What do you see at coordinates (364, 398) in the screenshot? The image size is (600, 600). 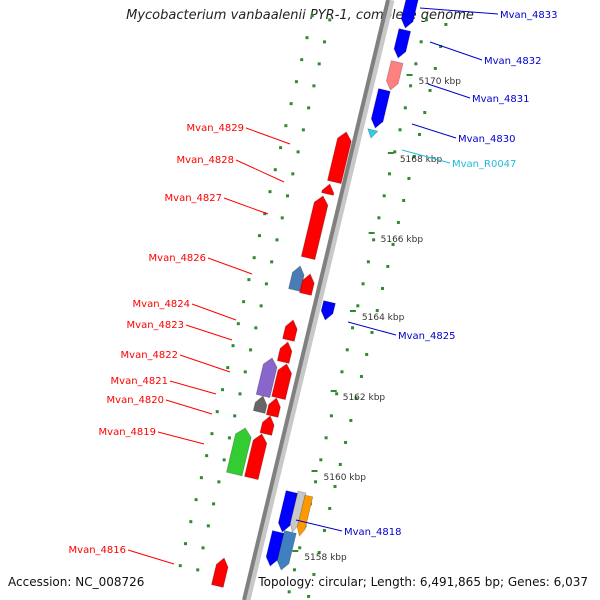 I see `ruler-label: 5162 kbp` at bounding box center [364, 398].